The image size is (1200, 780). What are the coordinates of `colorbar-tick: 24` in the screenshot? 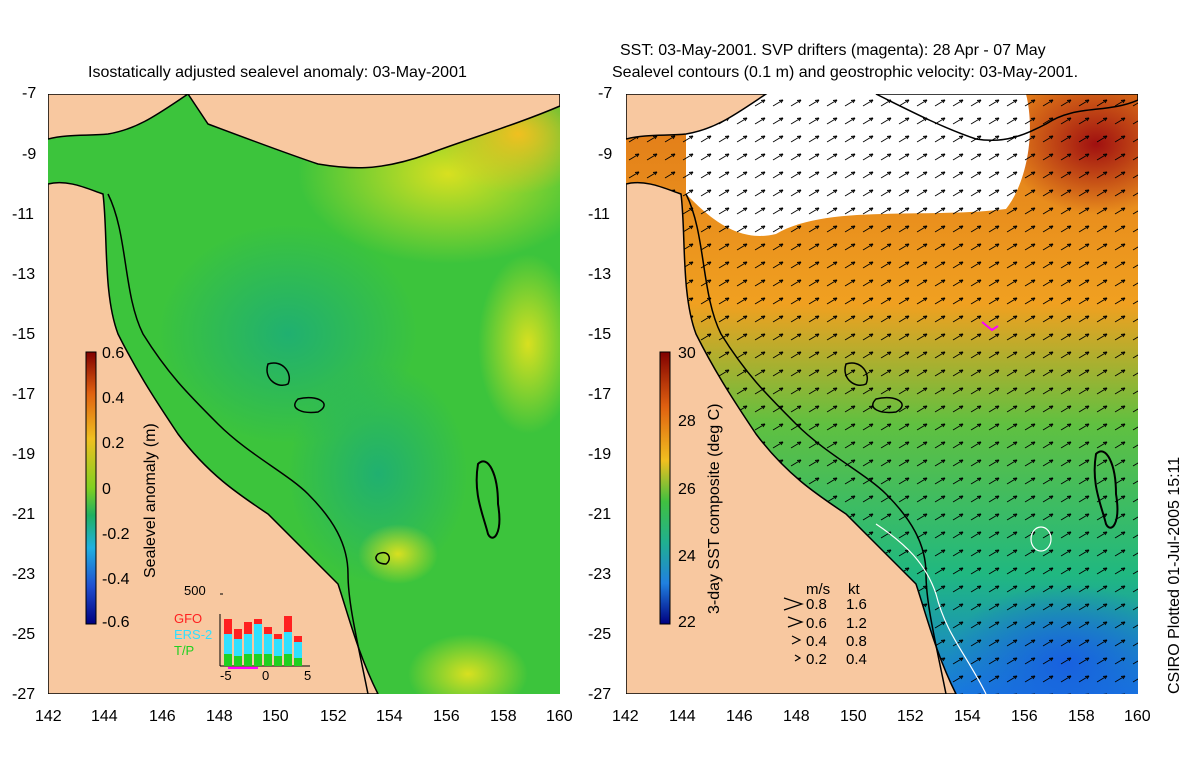 It's located at (687, 556).